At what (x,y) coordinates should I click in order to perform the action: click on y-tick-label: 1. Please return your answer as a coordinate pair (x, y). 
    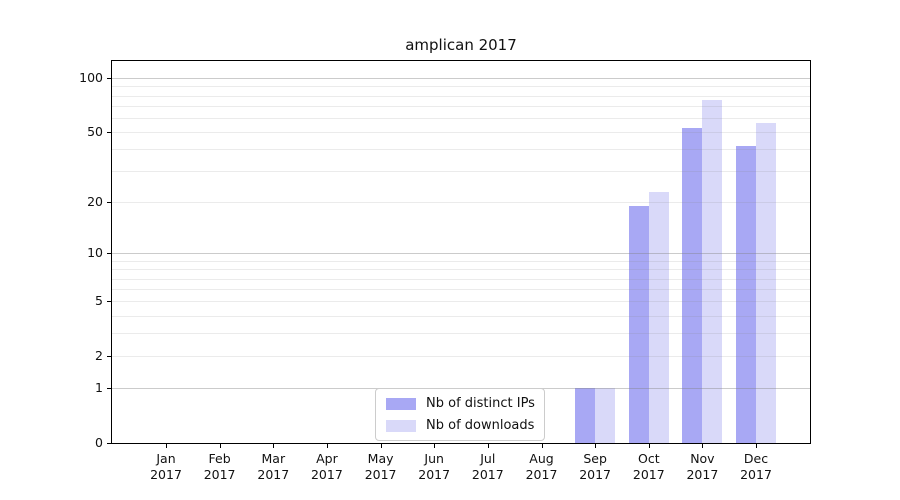
    Looking at the image, I should click on (99, 387).